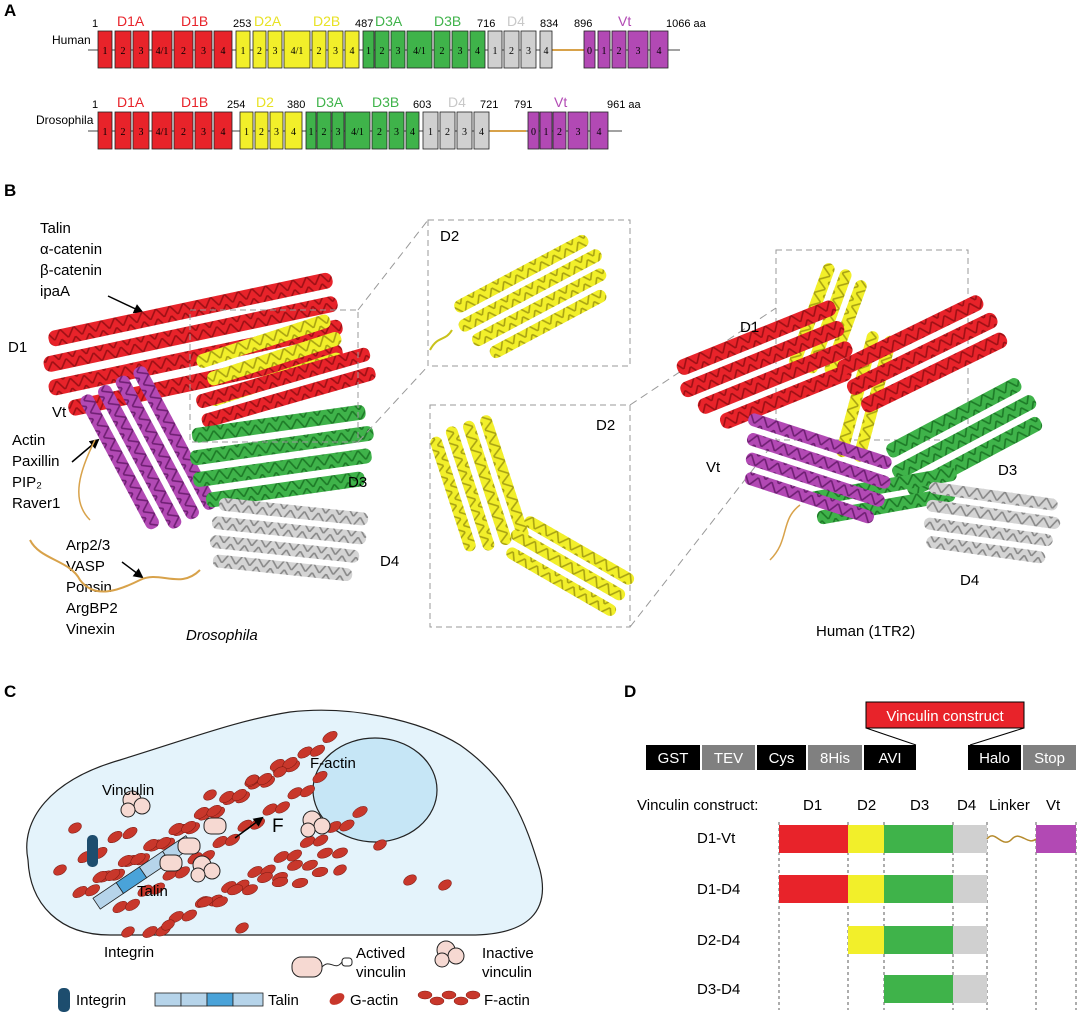 This screenshot has height=1015, width=1080. Describe the element at coordinates (131, 21) in the screenshot. I see `domain-d1a: D1A` at that location.